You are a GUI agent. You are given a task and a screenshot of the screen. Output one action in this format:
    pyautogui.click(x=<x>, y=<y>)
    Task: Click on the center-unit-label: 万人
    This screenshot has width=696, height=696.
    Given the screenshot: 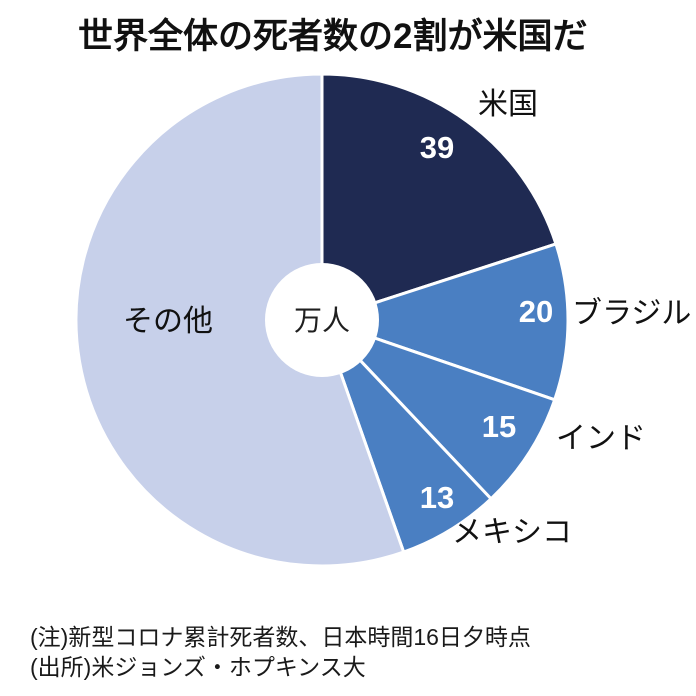 What is the action you would take?
    pyautogui.click(x=322, y=320)
    